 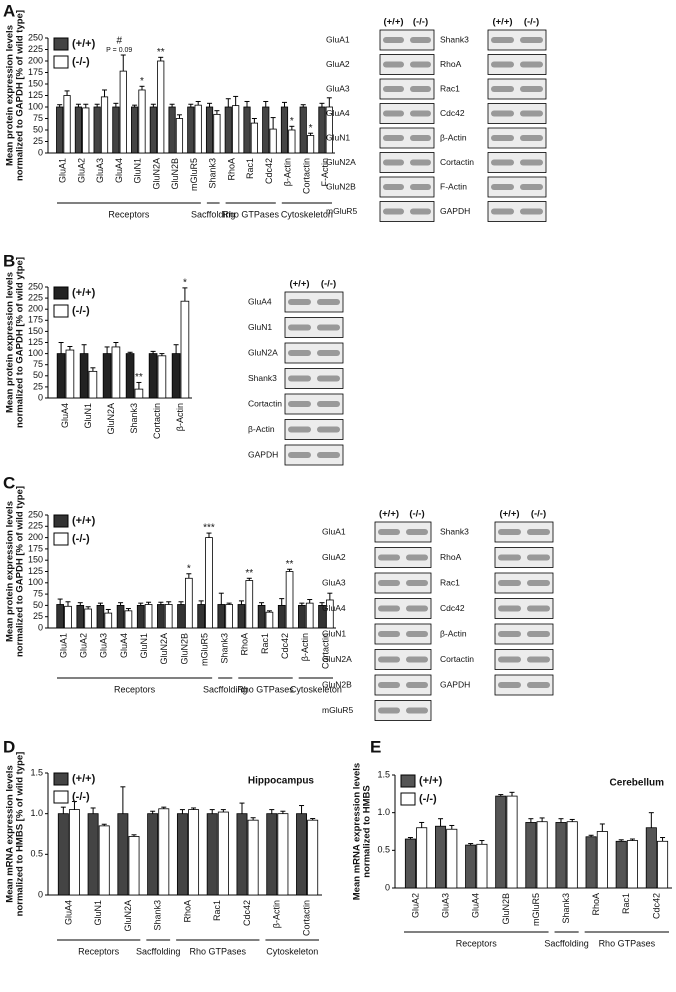 What do you see at coordinates (119, 41) in the screenshot?
I see `significance: #` at bounding box center [119, 41].